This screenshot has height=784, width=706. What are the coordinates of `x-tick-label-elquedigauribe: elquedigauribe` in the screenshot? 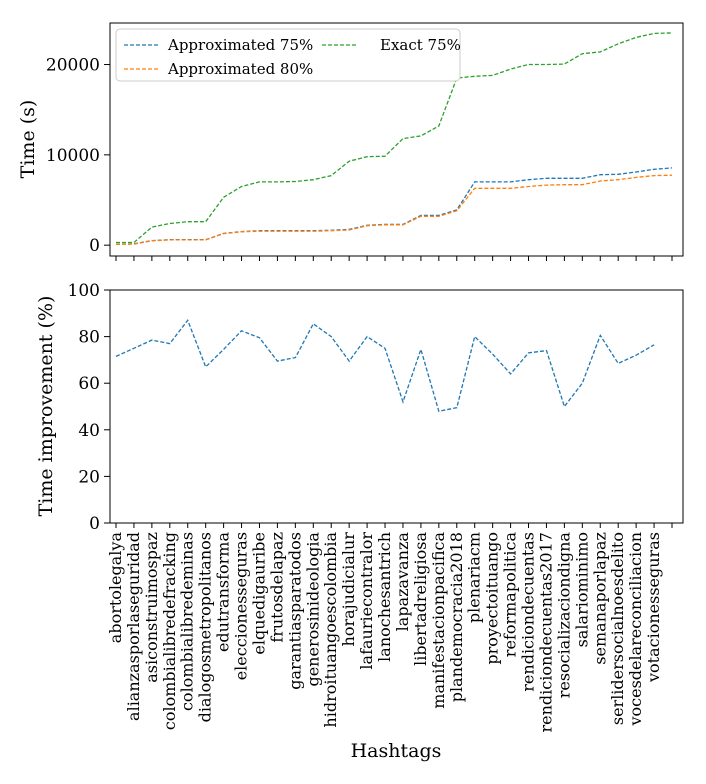 It's located at (259, 593).